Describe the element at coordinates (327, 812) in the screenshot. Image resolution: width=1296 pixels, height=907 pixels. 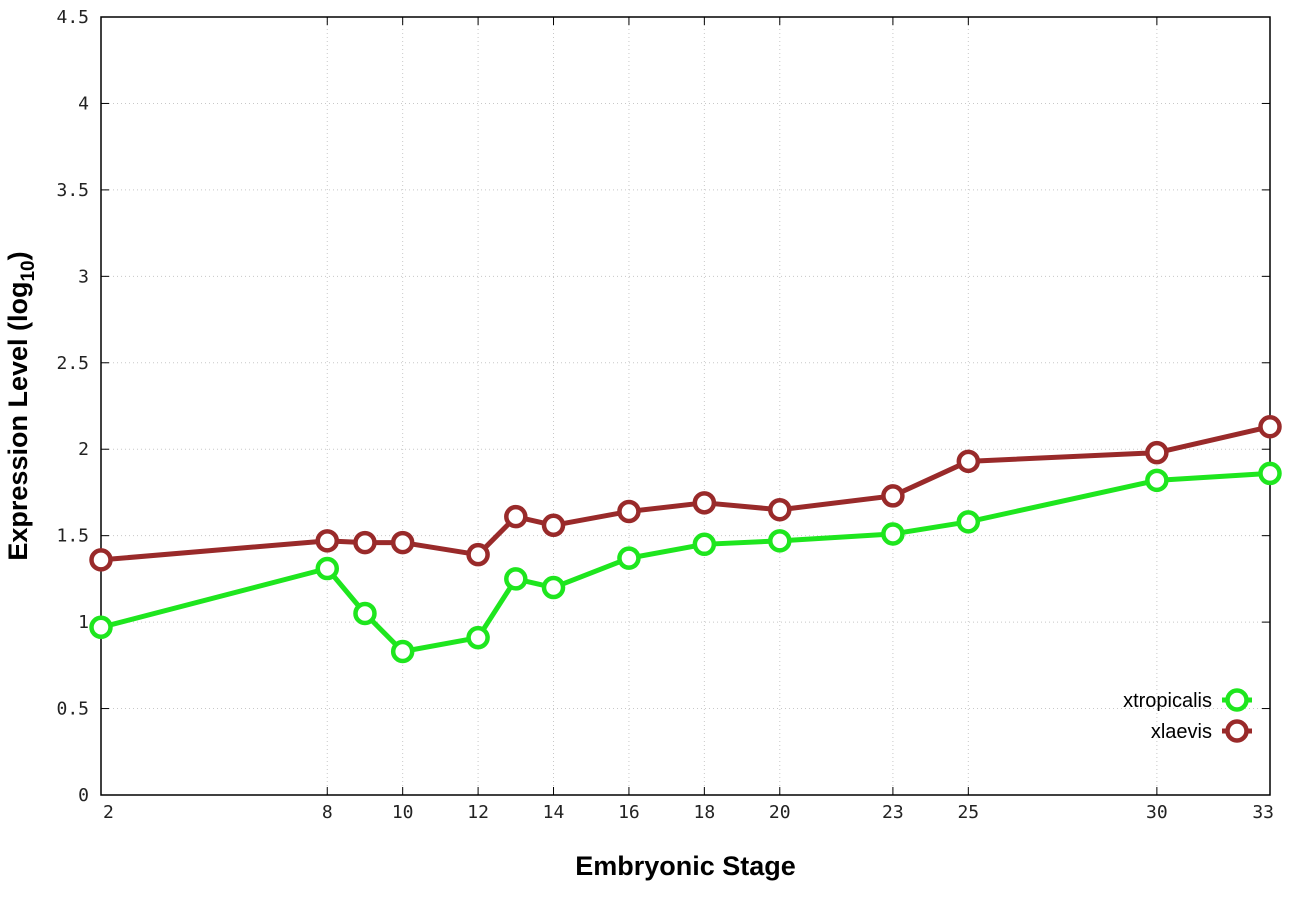
I see `x-tick-label: 8` at that location.